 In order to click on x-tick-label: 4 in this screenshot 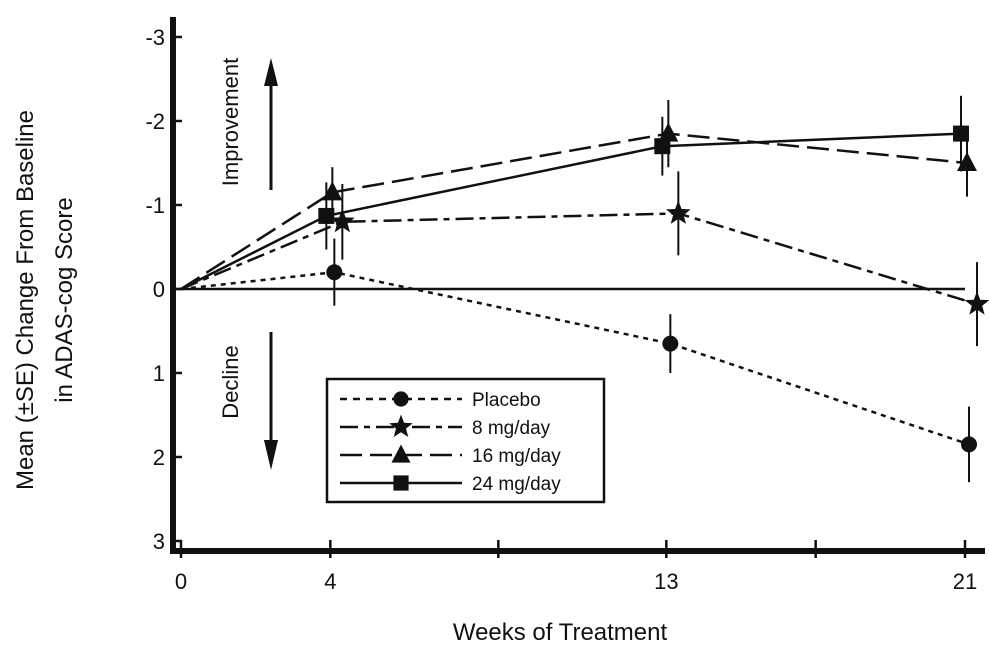, I will do `click(330, 581)`.